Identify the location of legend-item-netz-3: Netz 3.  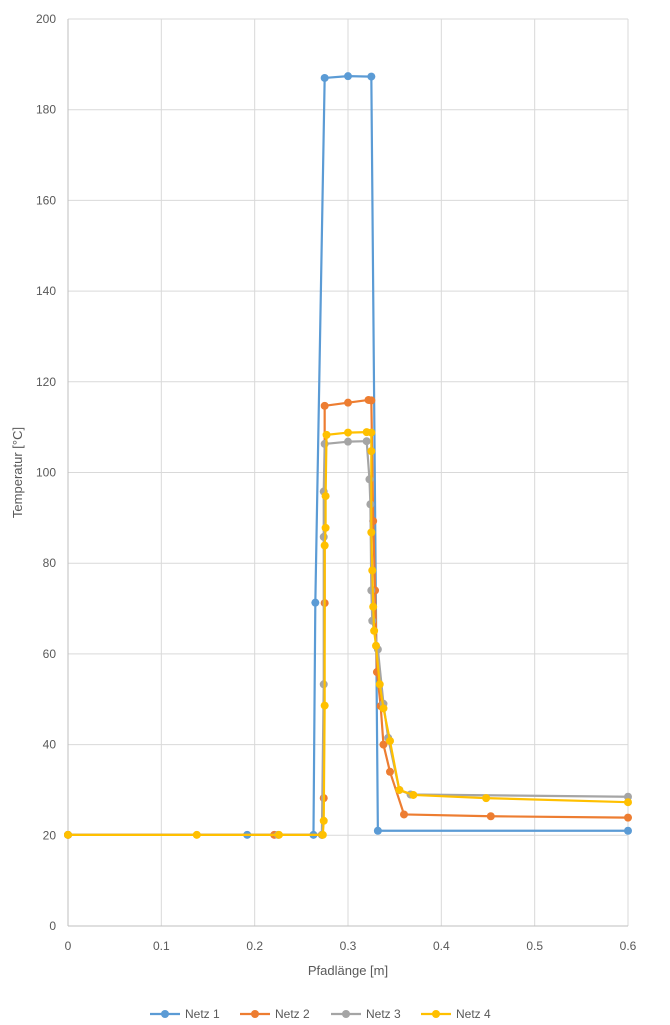
(366, 1014).